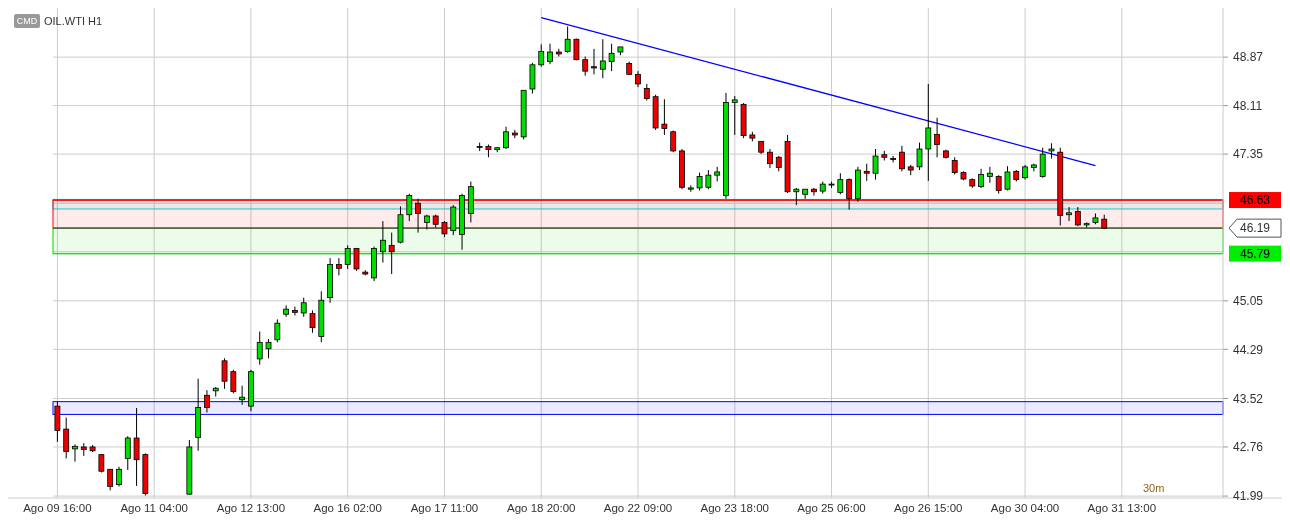 This screenshot has width=1290, height=520. Describe the element at coordinates (1025, 508) in the screenshot. I see `x-tick-label: Ago 30 04:00` at that location.